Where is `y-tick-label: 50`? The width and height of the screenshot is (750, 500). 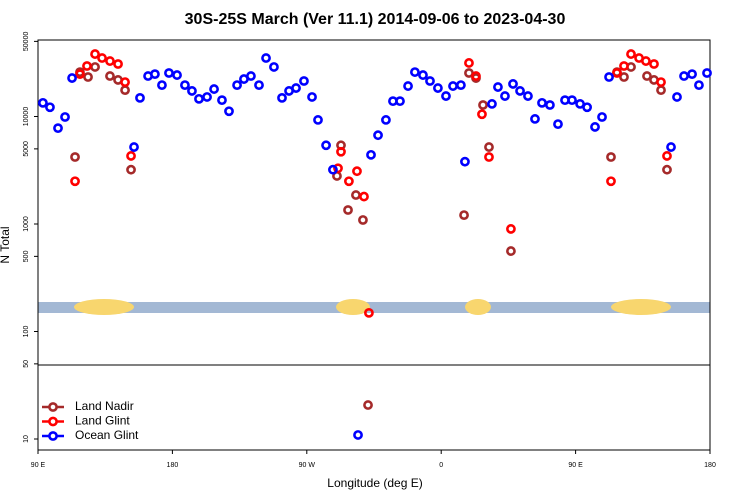 y-tick-label: 50 is located at coordinates (26, 364).